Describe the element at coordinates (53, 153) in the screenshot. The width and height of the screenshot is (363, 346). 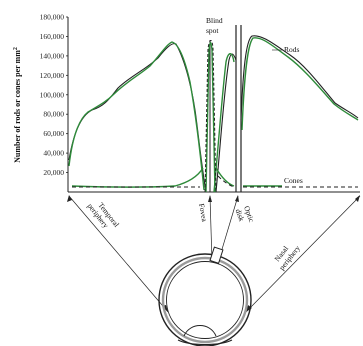
I see `y-tick-label: 40,000` at that location.